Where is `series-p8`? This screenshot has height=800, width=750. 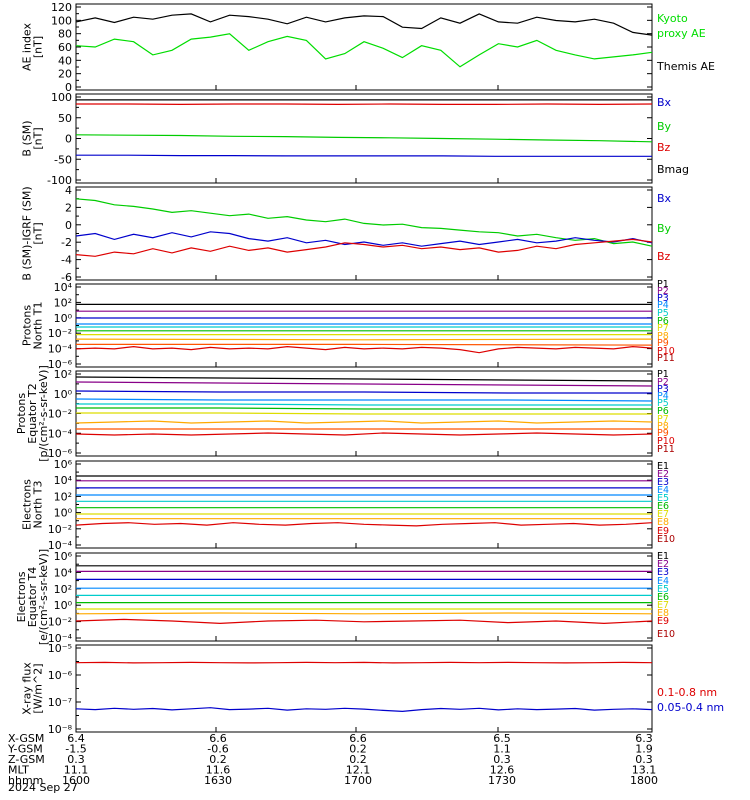 series-p8 is located at coordinates (364, 422).